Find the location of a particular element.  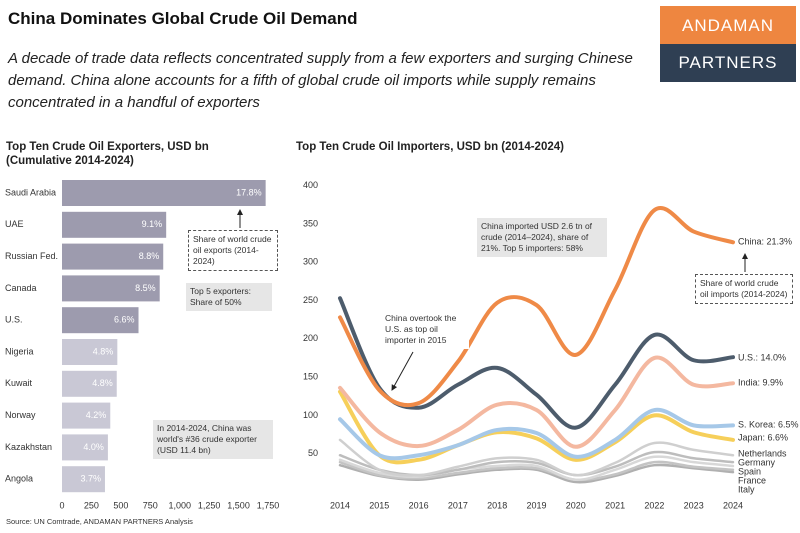

title: China Dominates Global Crude Oil Demand is located at coordinates (183, 18).